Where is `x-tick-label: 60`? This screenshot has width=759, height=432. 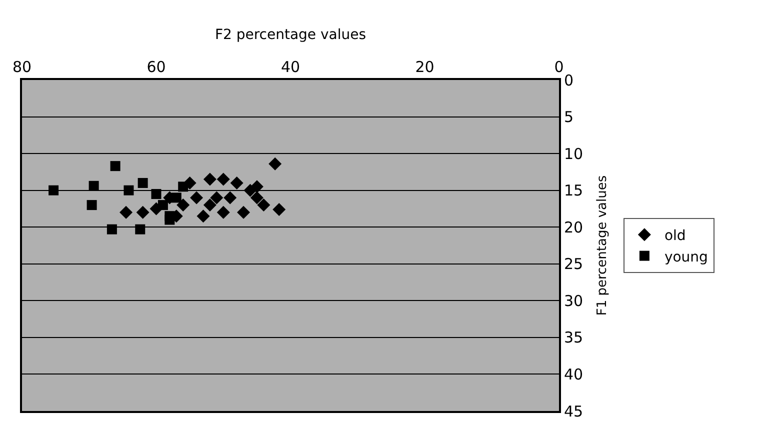
x-tick-label: 60 is located at coordinates (156, 67).